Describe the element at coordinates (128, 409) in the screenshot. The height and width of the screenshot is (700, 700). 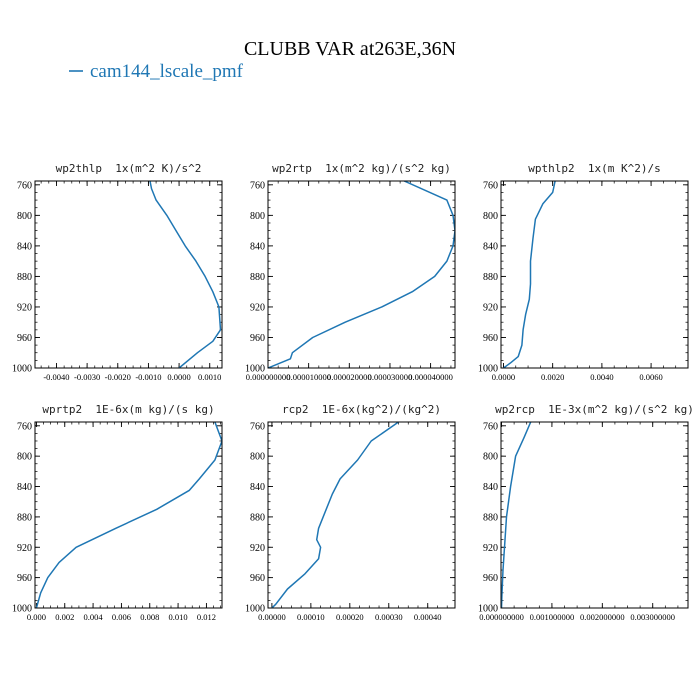
I see `subplot-title: wprtp2 1E-6x(m kg)/(s kg)` at that location.